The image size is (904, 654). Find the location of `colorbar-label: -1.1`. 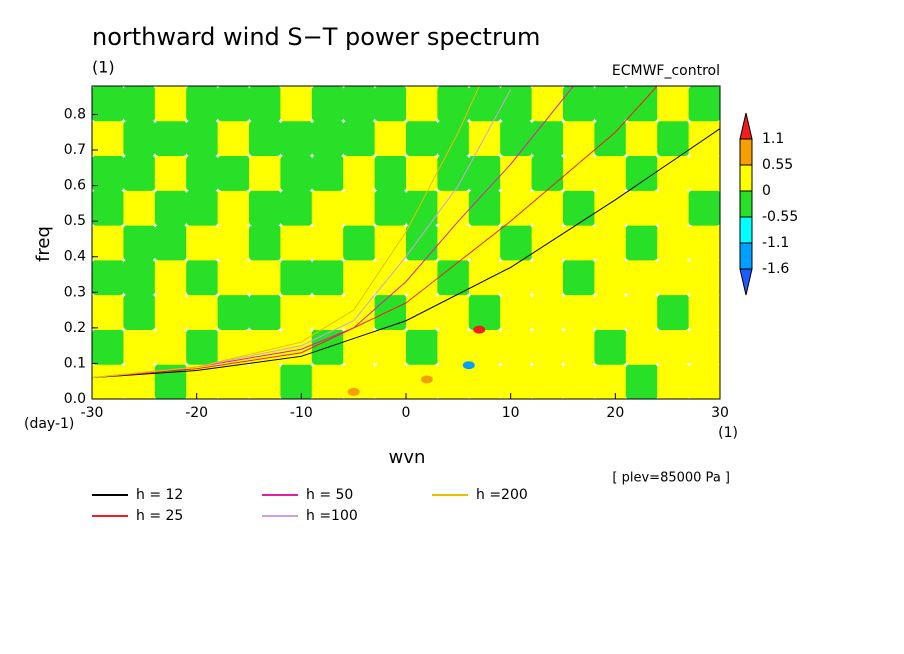

colorbar-label: -1.1 is located at coordinates (775, 243).